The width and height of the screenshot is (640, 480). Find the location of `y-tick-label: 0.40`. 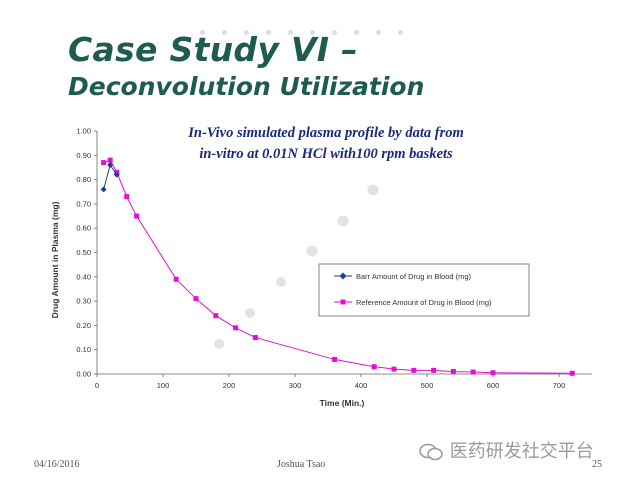

y-tick-label: 0.40 is located at coordinates (83, 276).